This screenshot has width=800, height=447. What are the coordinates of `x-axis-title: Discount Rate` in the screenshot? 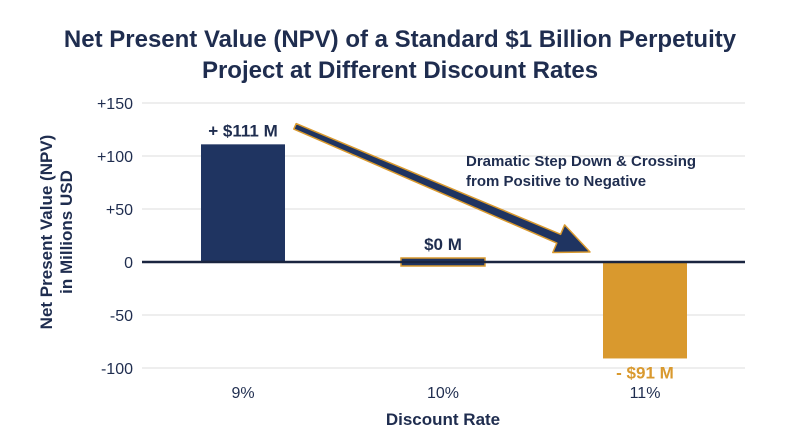 It's located at (443, 419).